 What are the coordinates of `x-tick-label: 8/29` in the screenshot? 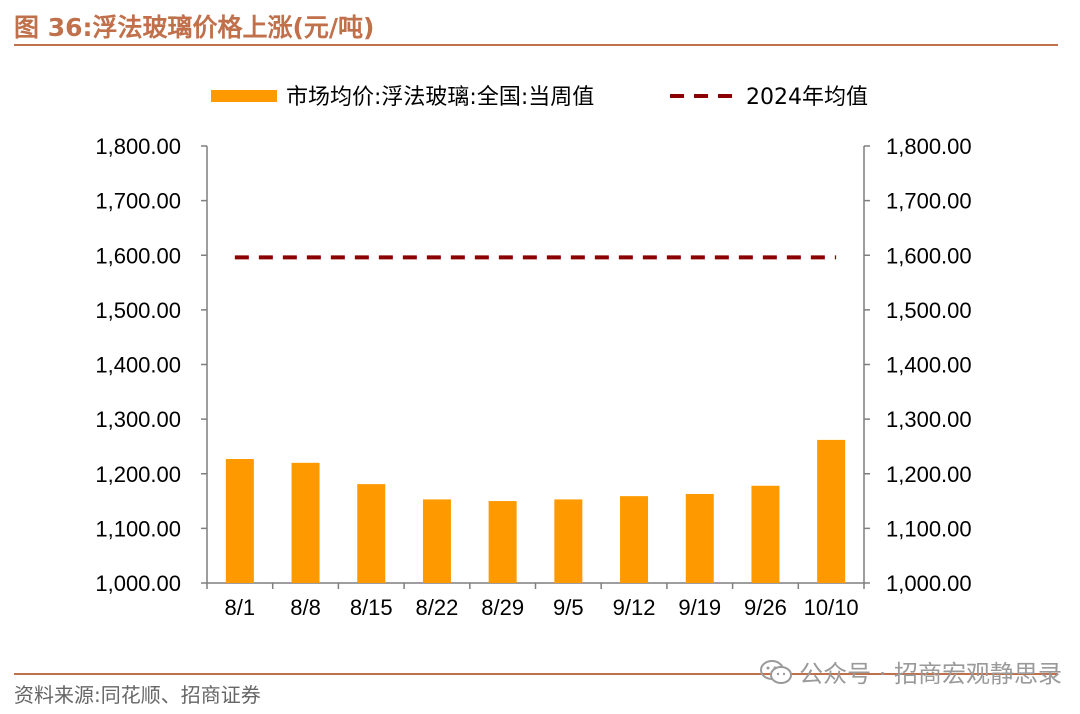 It's located at (502, 607).